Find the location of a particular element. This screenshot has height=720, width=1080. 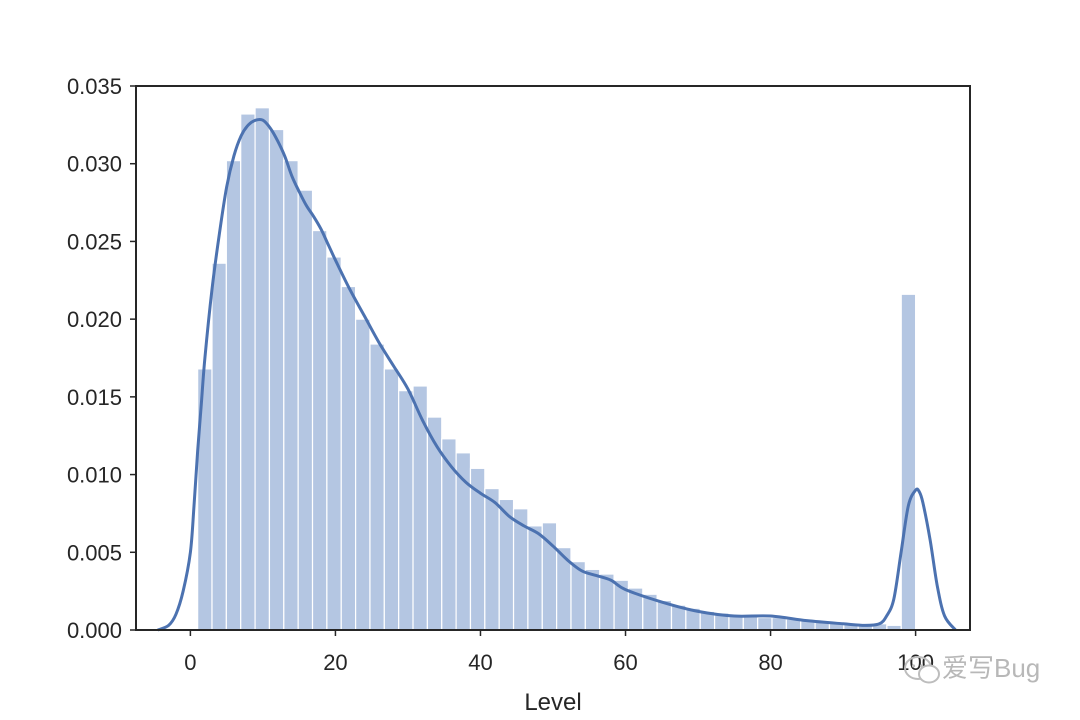

x-tick-label: 0 is located at coordinates (190, 662).